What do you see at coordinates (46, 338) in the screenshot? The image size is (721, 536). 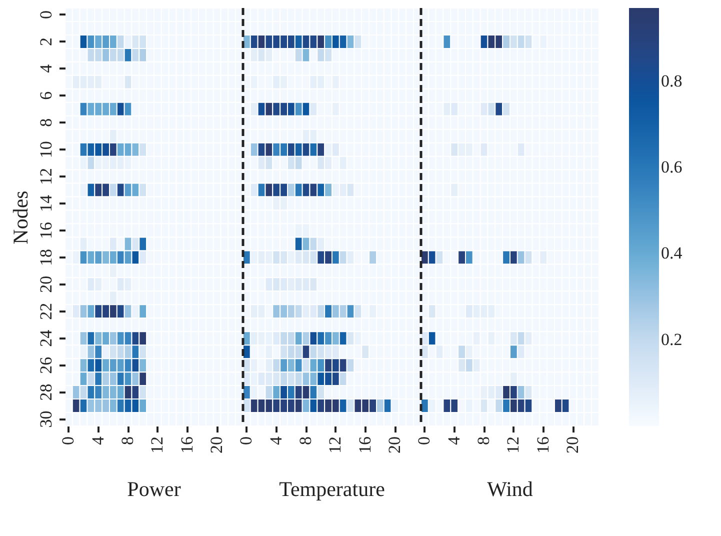 I see `y-tick-label: 24` at bounding box center [46, 338].